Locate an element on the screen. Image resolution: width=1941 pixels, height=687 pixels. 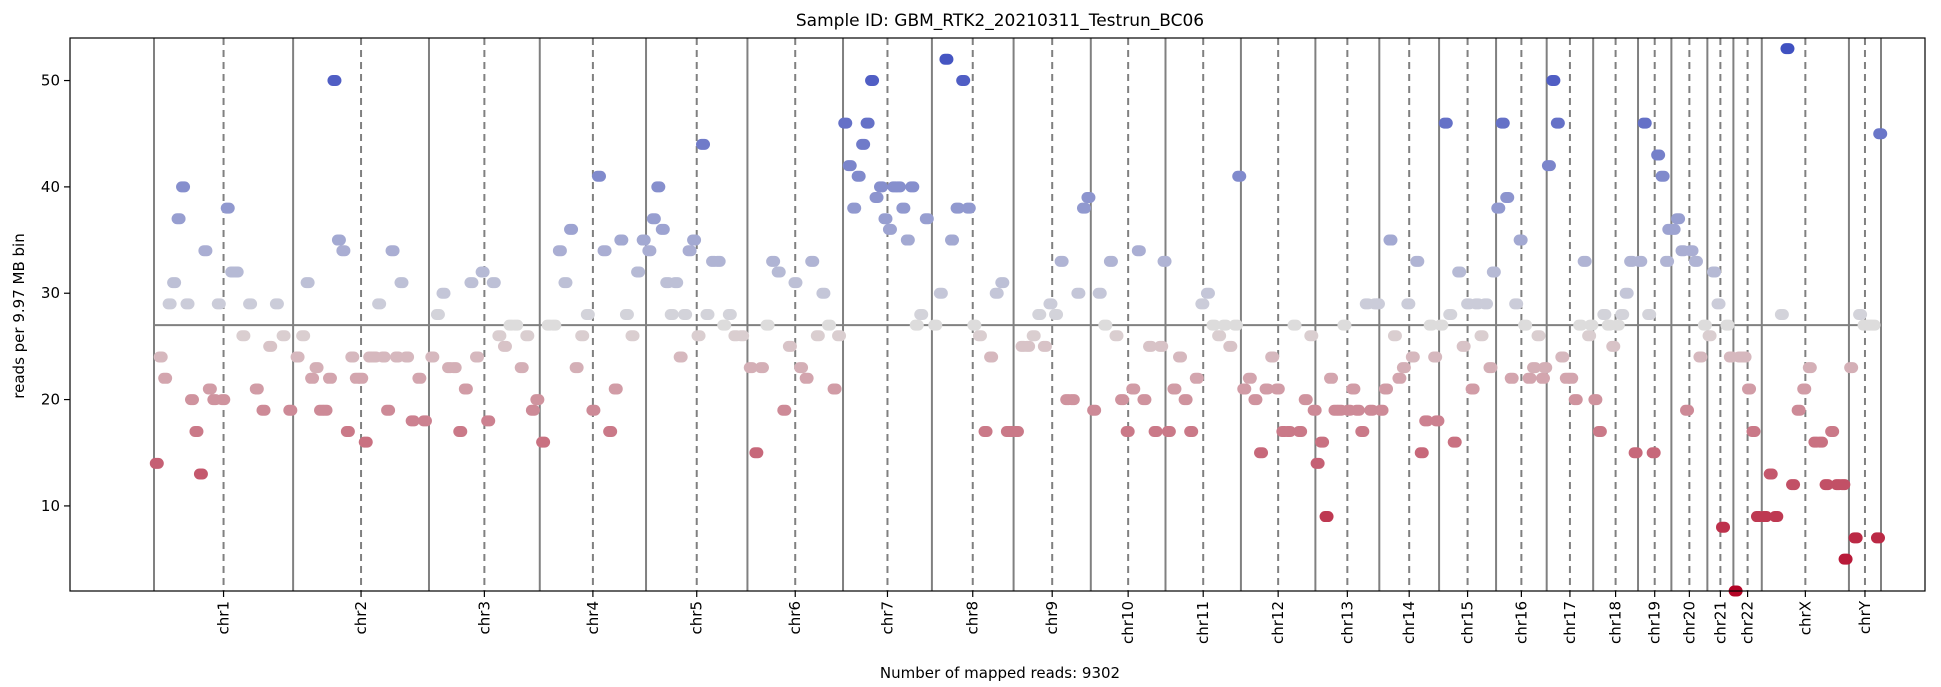
x-tick-label: chr14 is located at coordinates (1409, 622).